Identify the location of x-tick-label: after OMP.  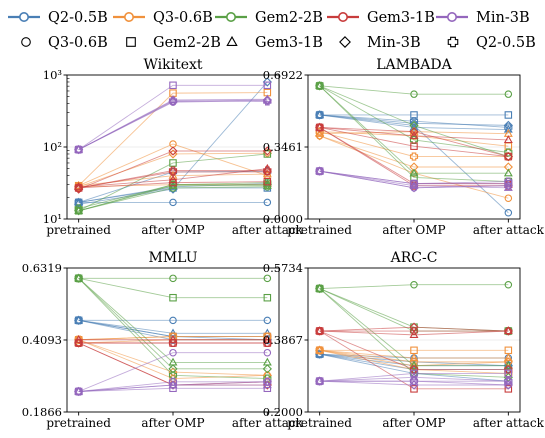
(413, 230).